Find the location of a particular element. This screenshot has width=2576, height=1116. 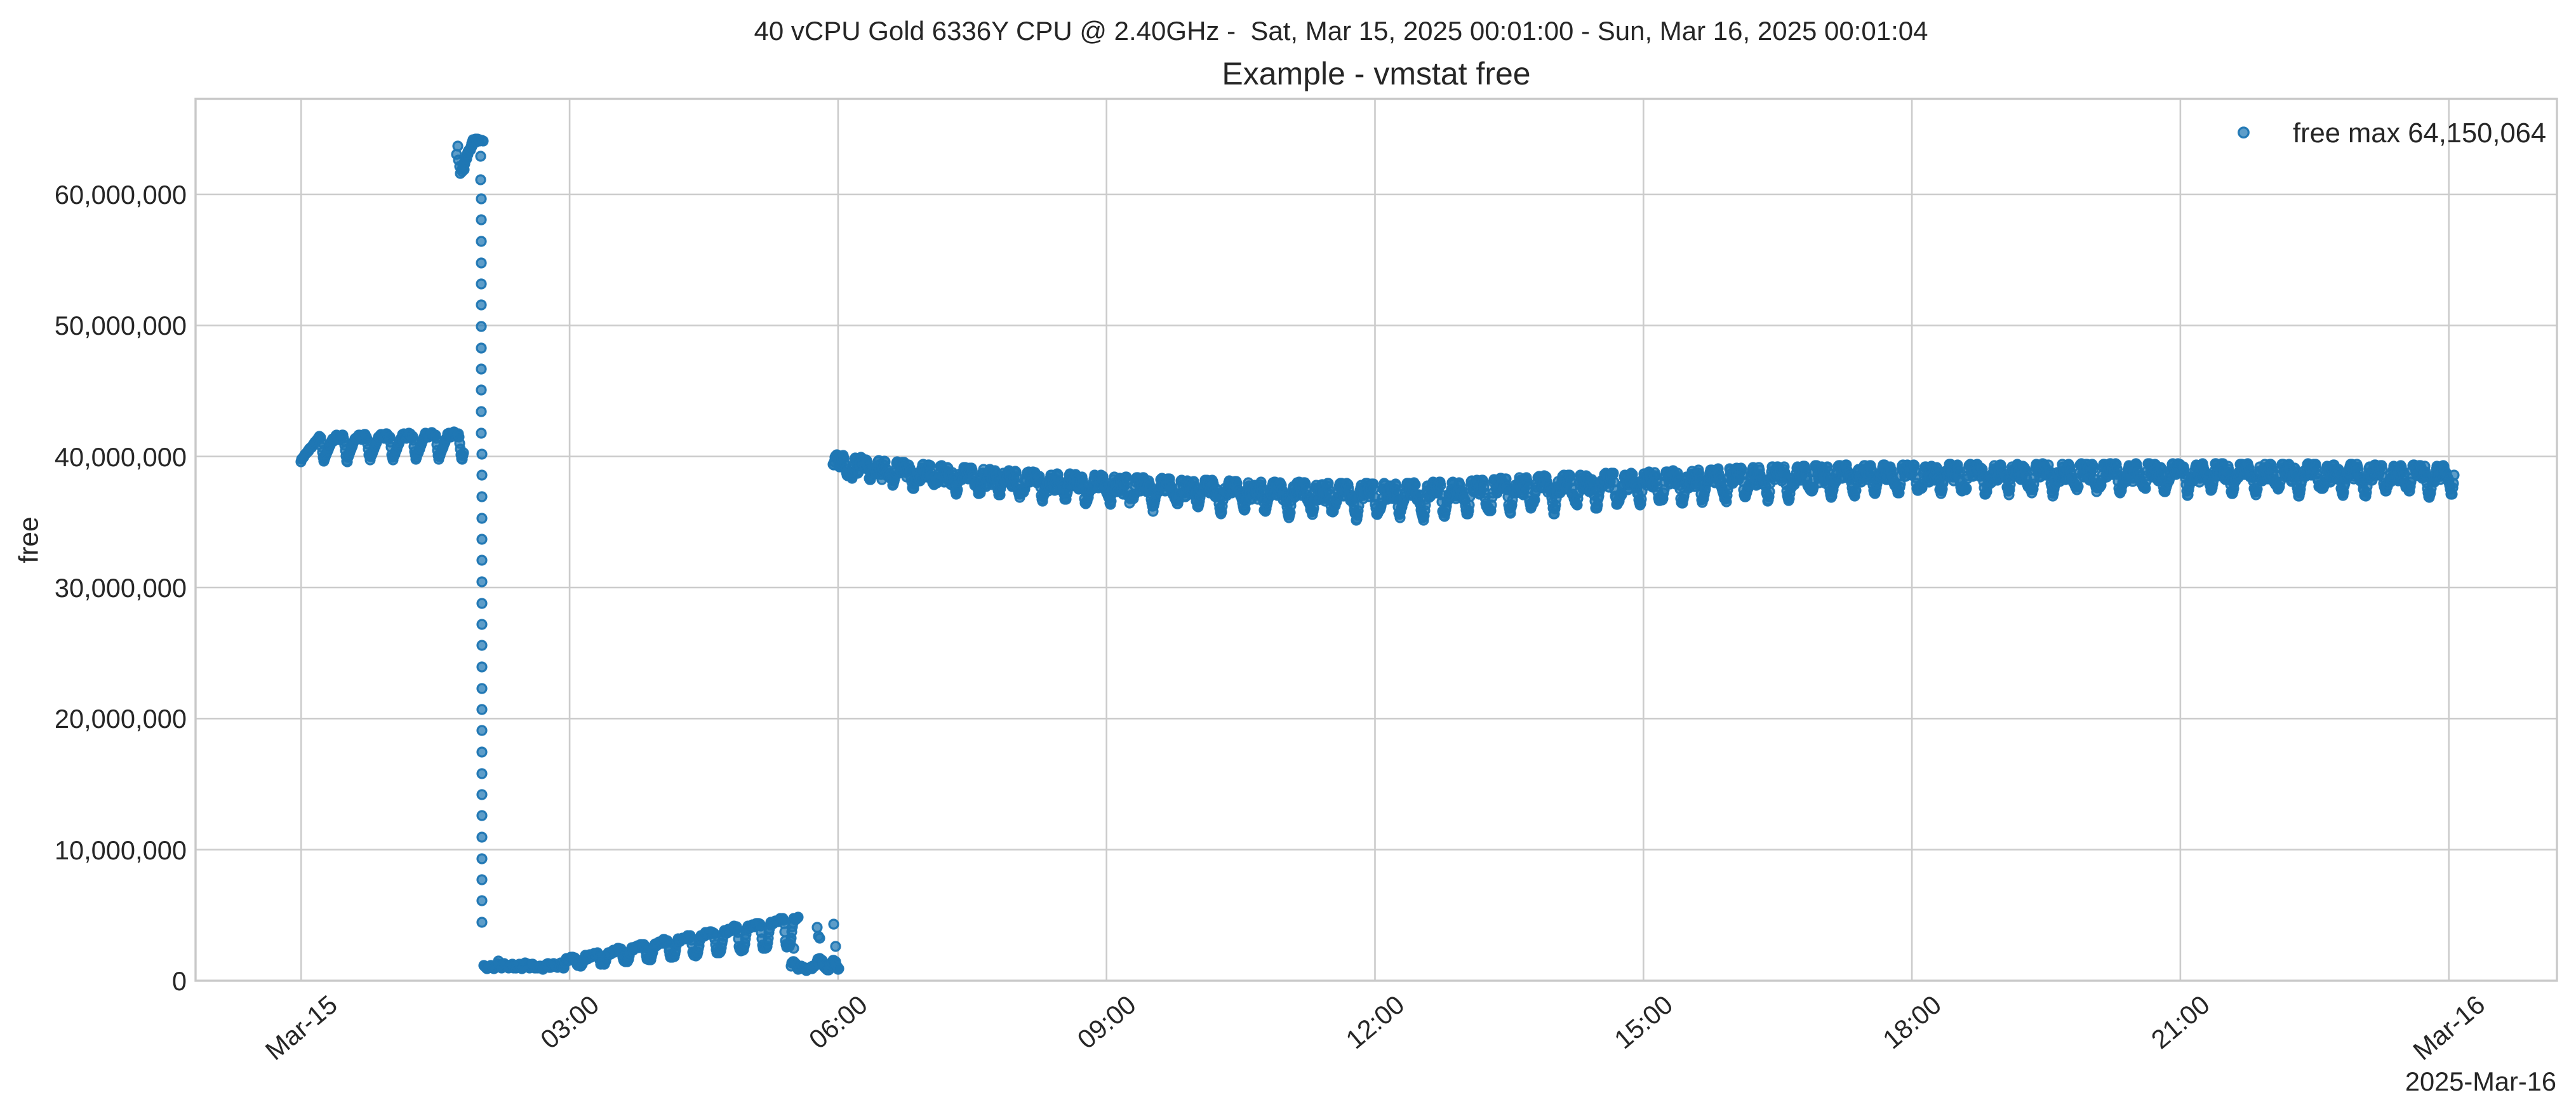

svg-text: 0 is located at coordinates (180, 981).